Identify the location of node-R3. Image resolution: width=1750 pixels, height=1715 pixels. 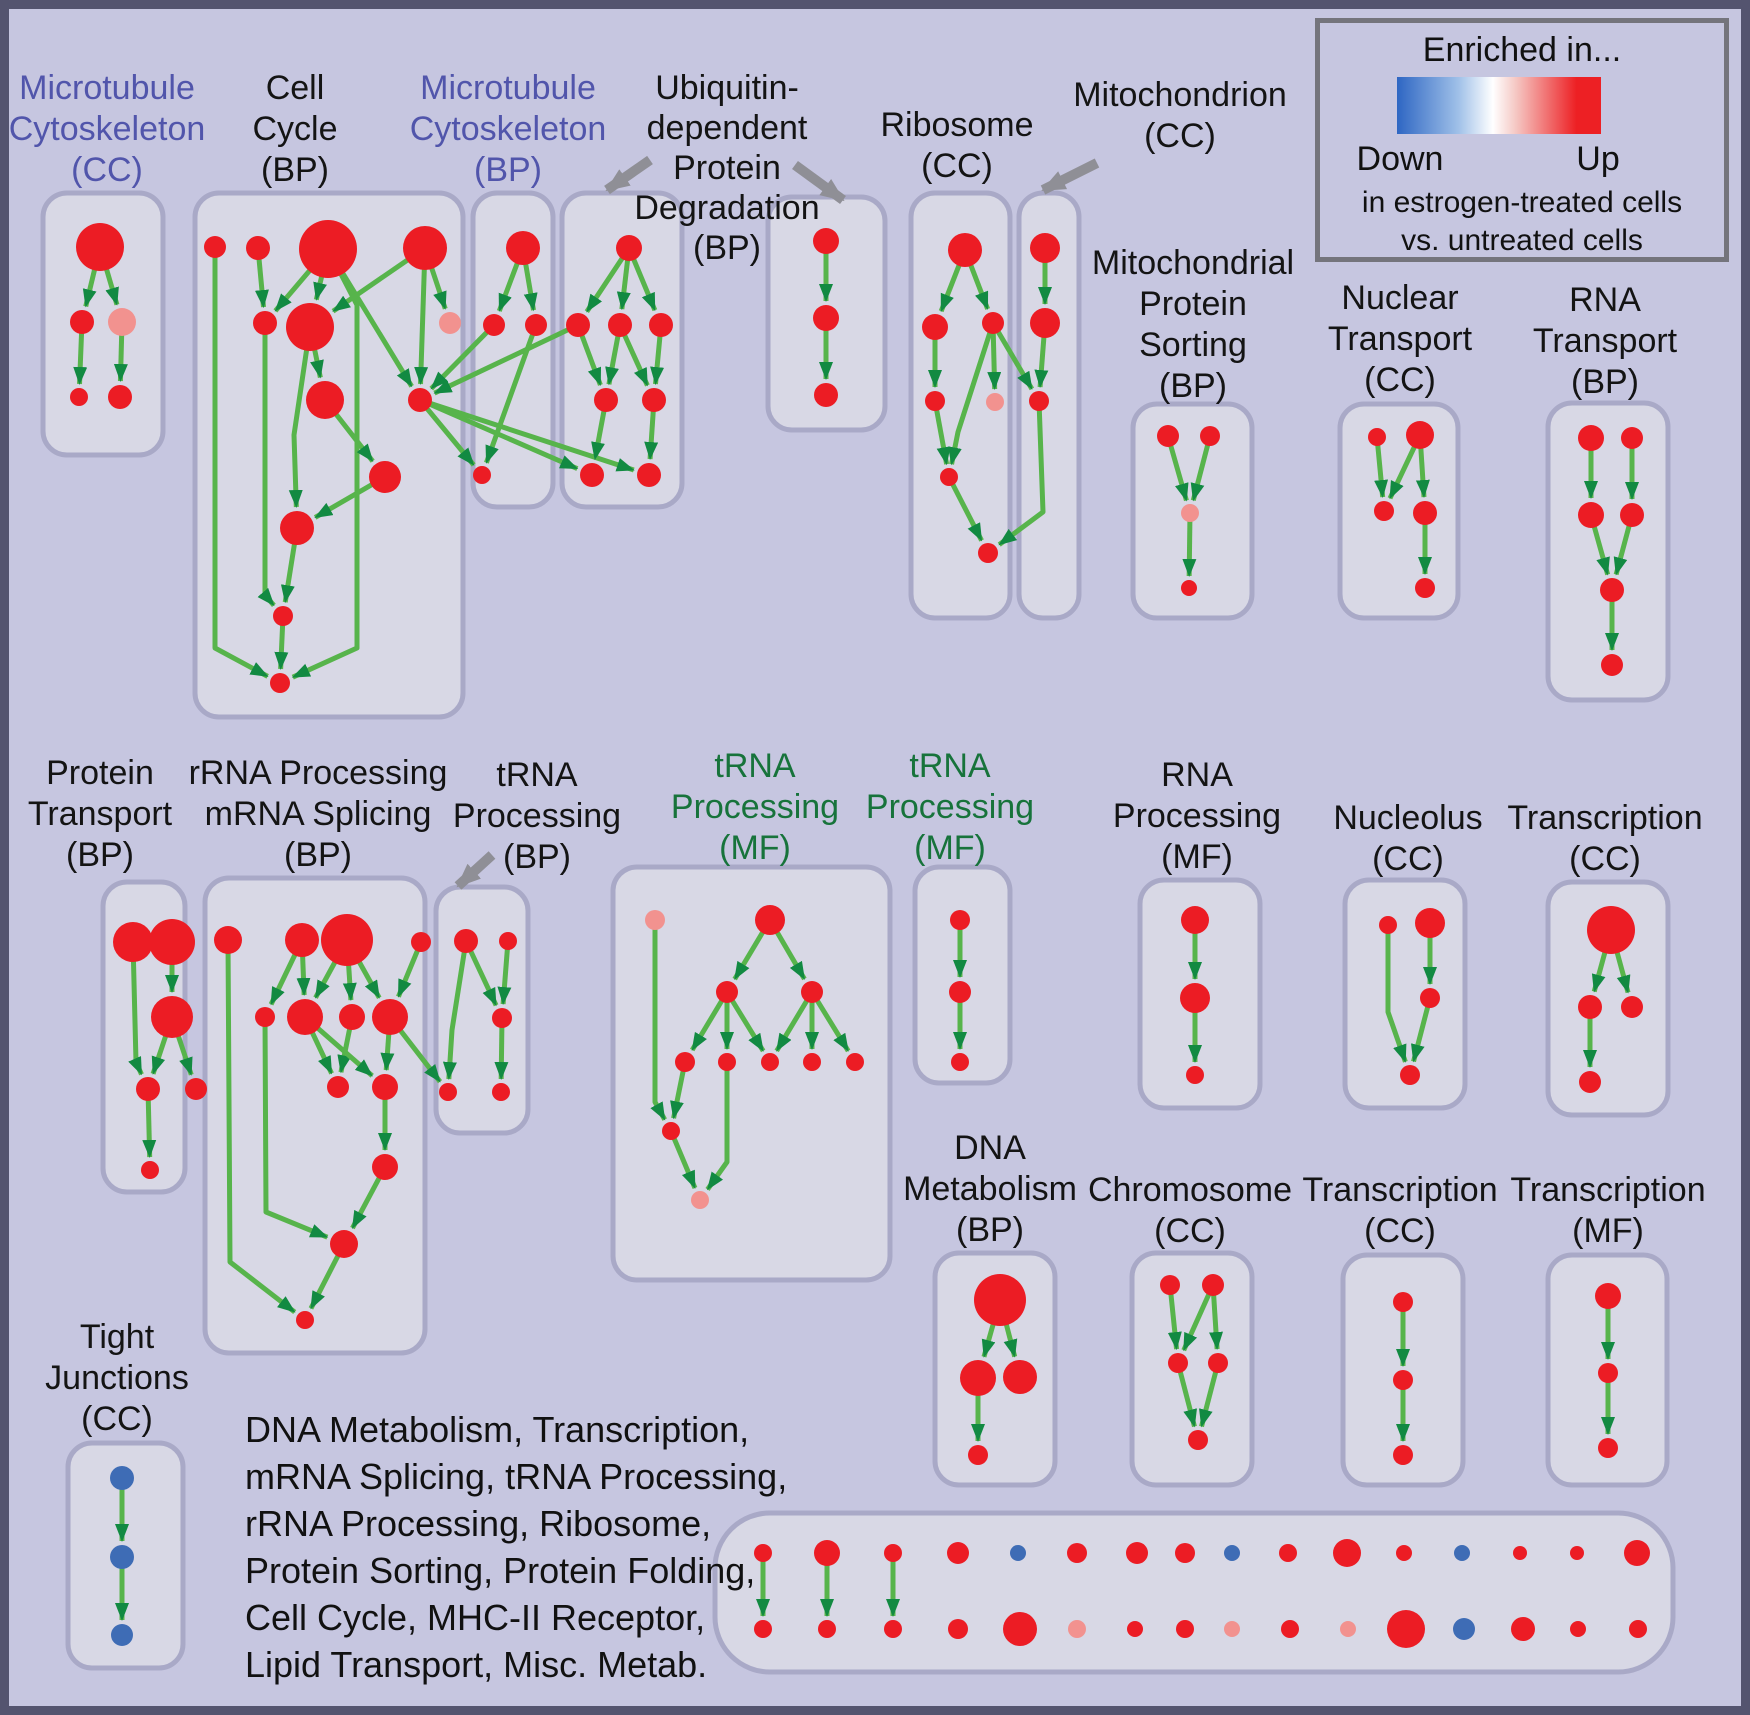
(993, 323).